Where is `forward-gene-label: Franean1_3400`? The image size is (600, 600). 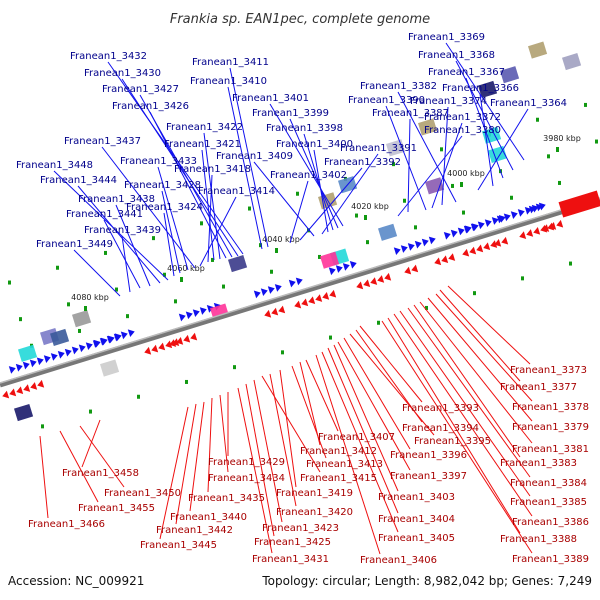
forward-gene-label: Franean1_3400 is located at coordinates (314, 144).